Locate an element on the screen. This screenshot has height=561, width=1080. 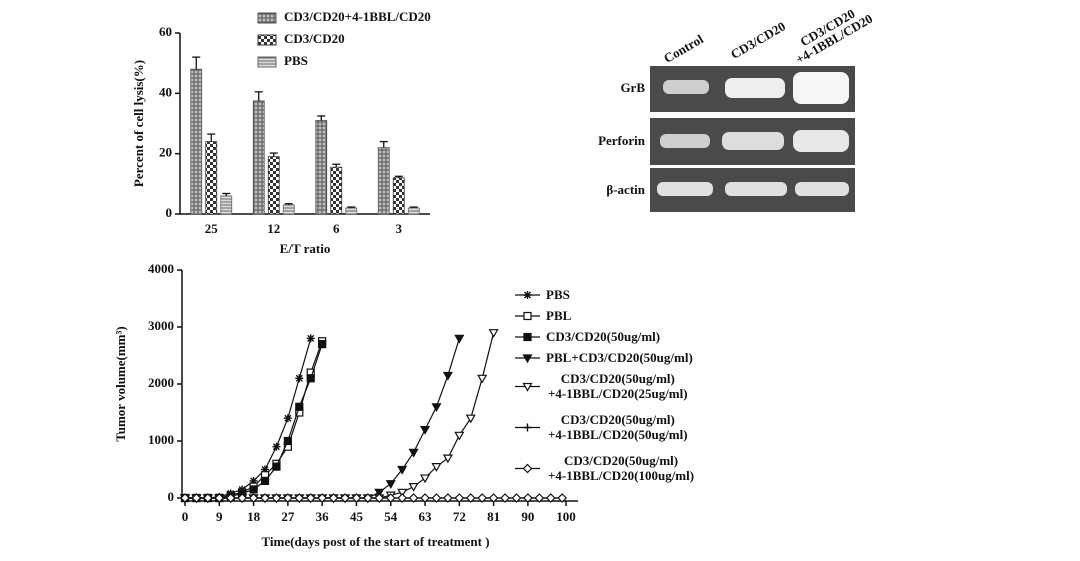
x-tick-label: 45 is located at coordinates (357, 516).